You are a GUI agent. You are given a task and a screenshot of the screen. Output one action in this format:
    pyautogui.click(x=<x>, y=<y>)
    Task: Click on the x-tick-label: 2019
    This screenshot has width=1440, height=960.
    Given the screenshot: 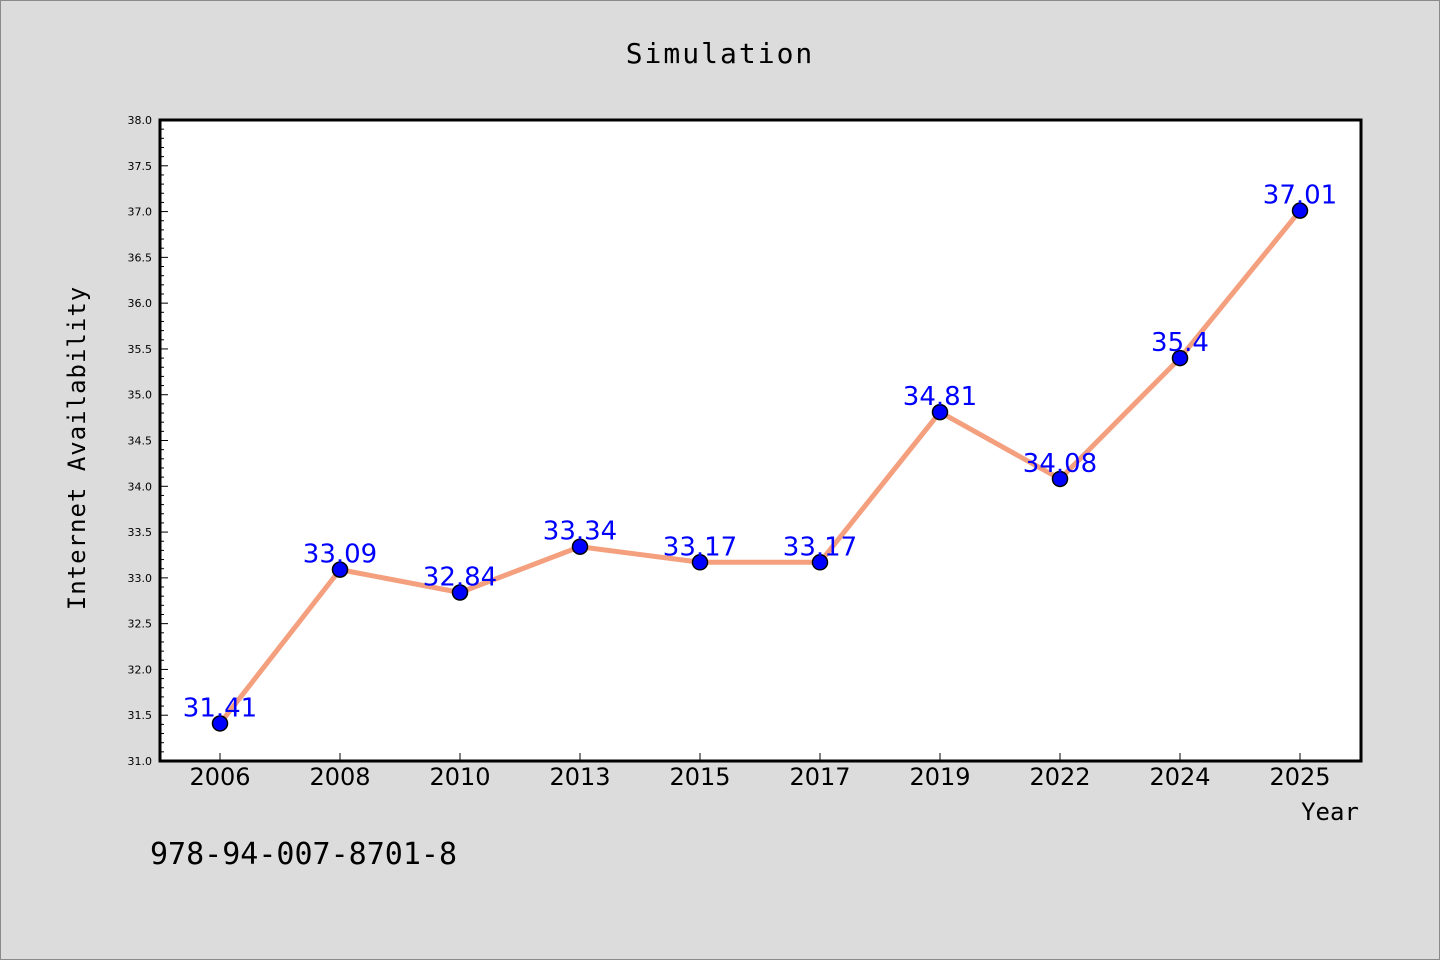 What is the action you would take?
    pyautogui.click(x=939, y=777)
    